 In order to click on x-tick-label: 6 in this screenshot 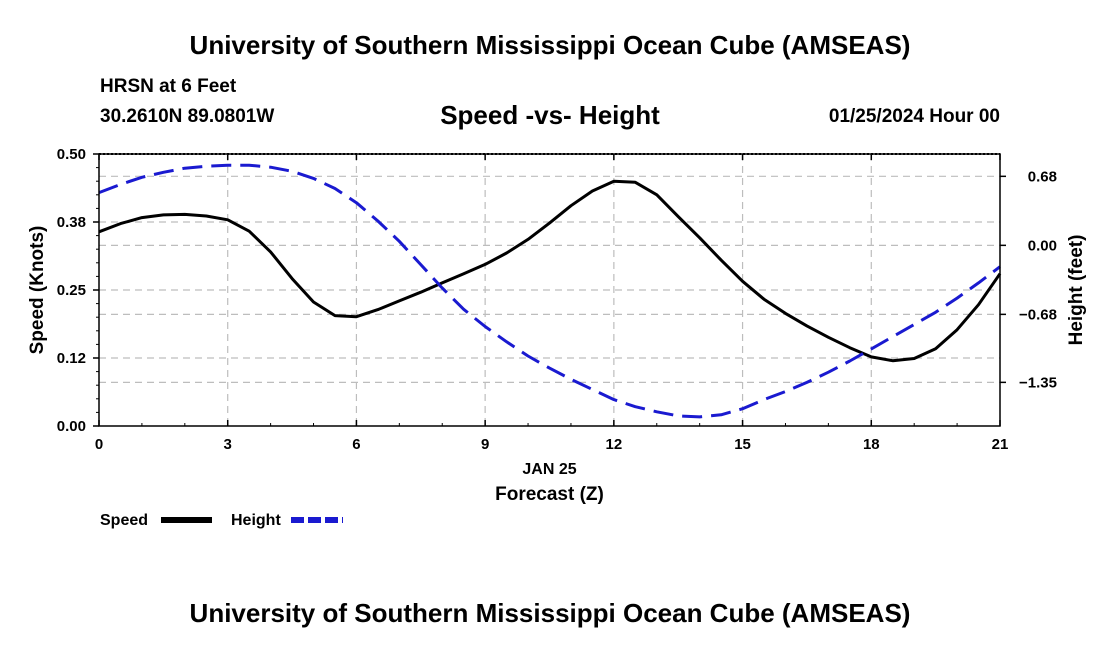, I will do `click(356, 444)`.